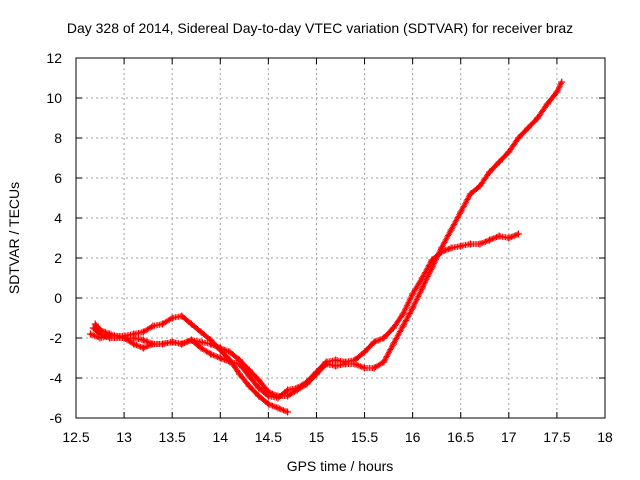  I want to click on y-tick-label: 12, so click(54, 58).